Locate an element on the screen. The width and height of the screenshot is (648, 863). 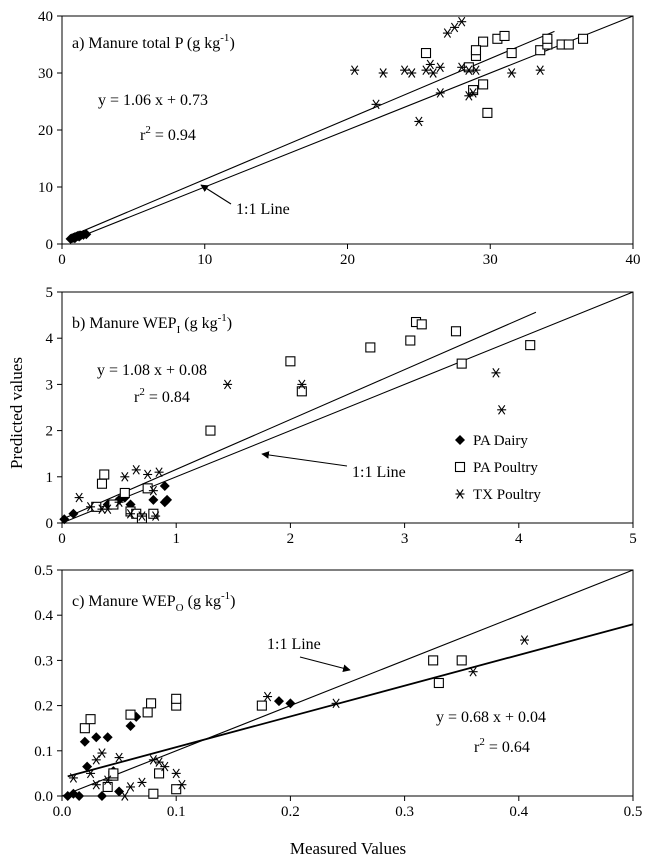
x-tick-label: 0.0 is located at coordinates (62, 812).